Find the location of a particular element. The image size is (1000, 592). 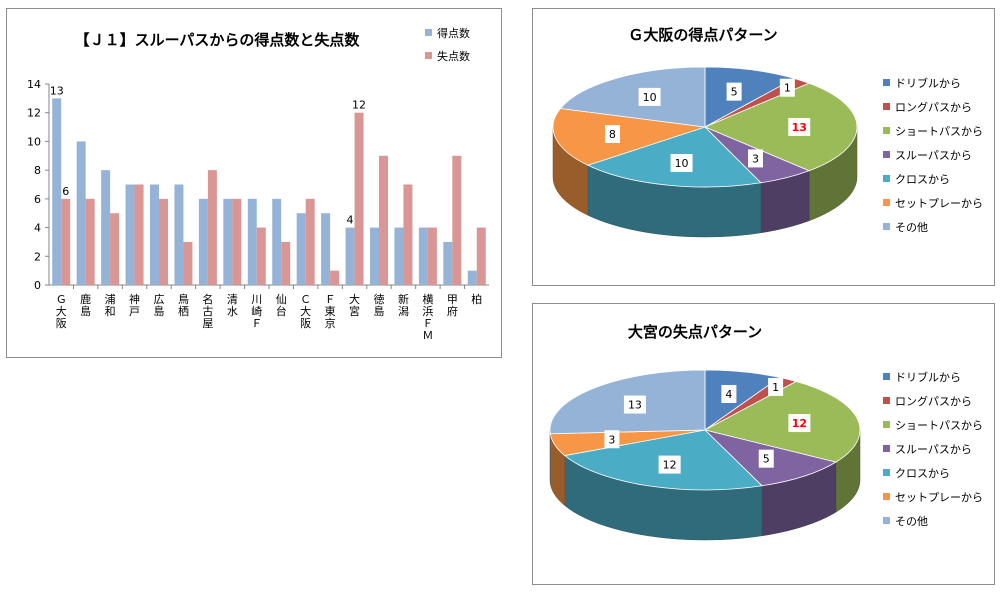

category-label-char: 柏 is located at coordinates (476, 299).